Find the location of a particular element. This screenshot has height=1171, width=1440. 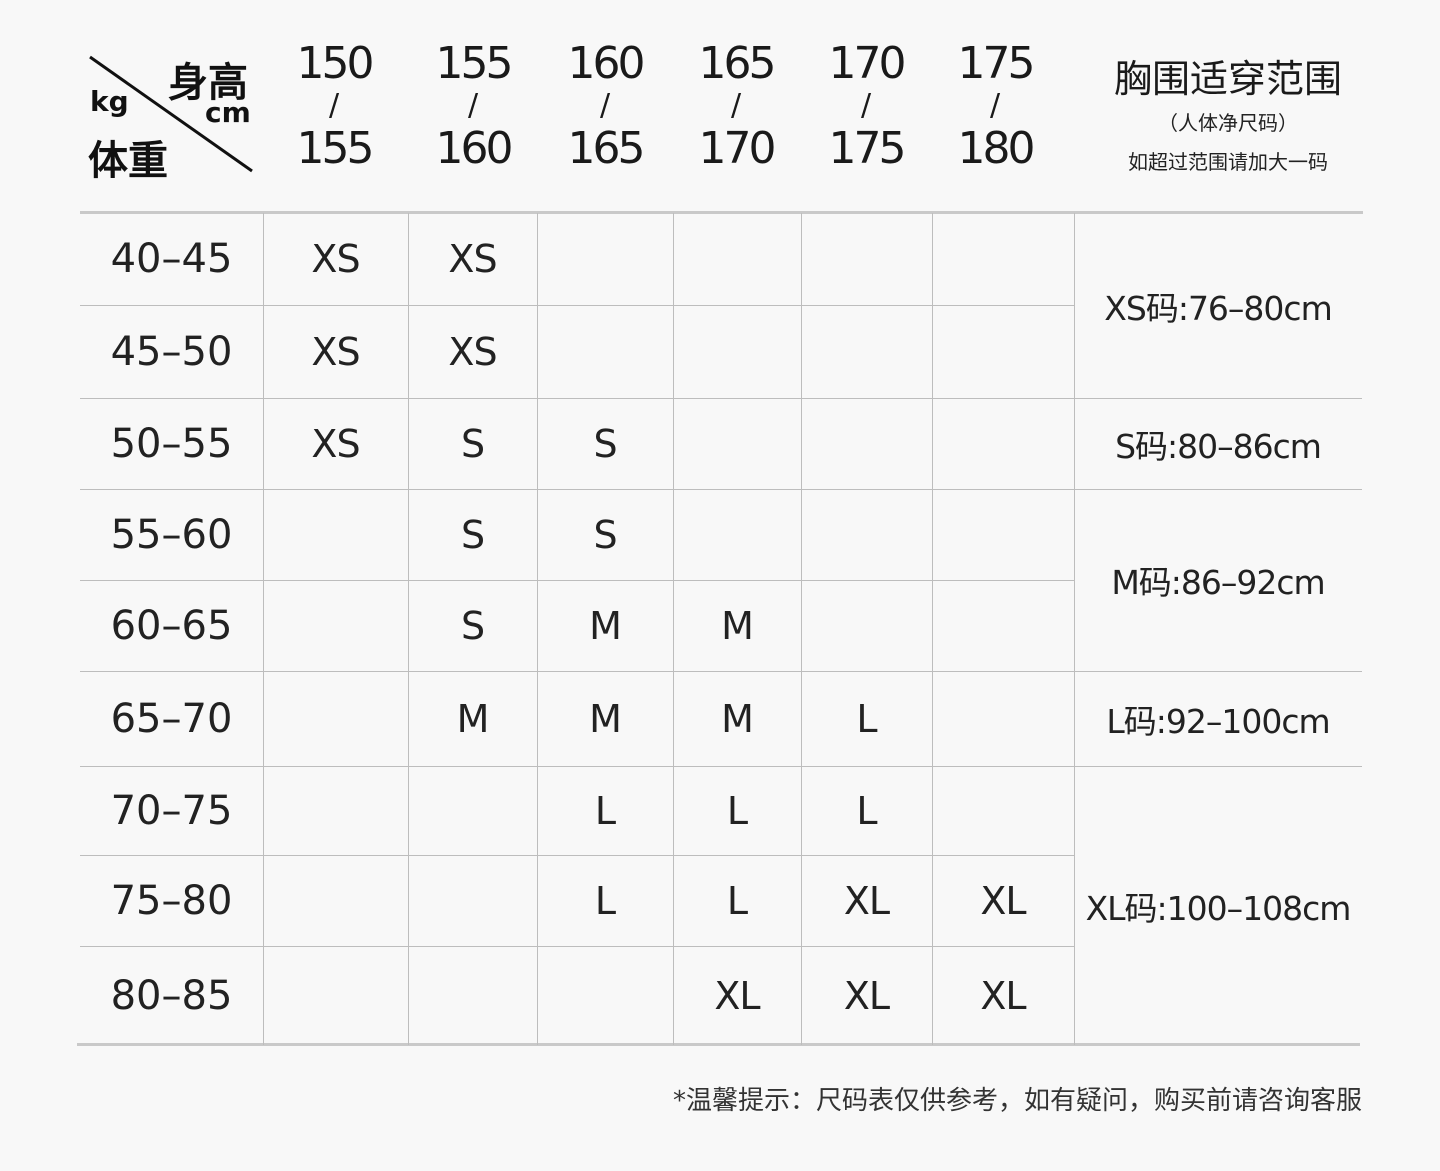

table-bottom-border is located at coordinates (718, 1044).